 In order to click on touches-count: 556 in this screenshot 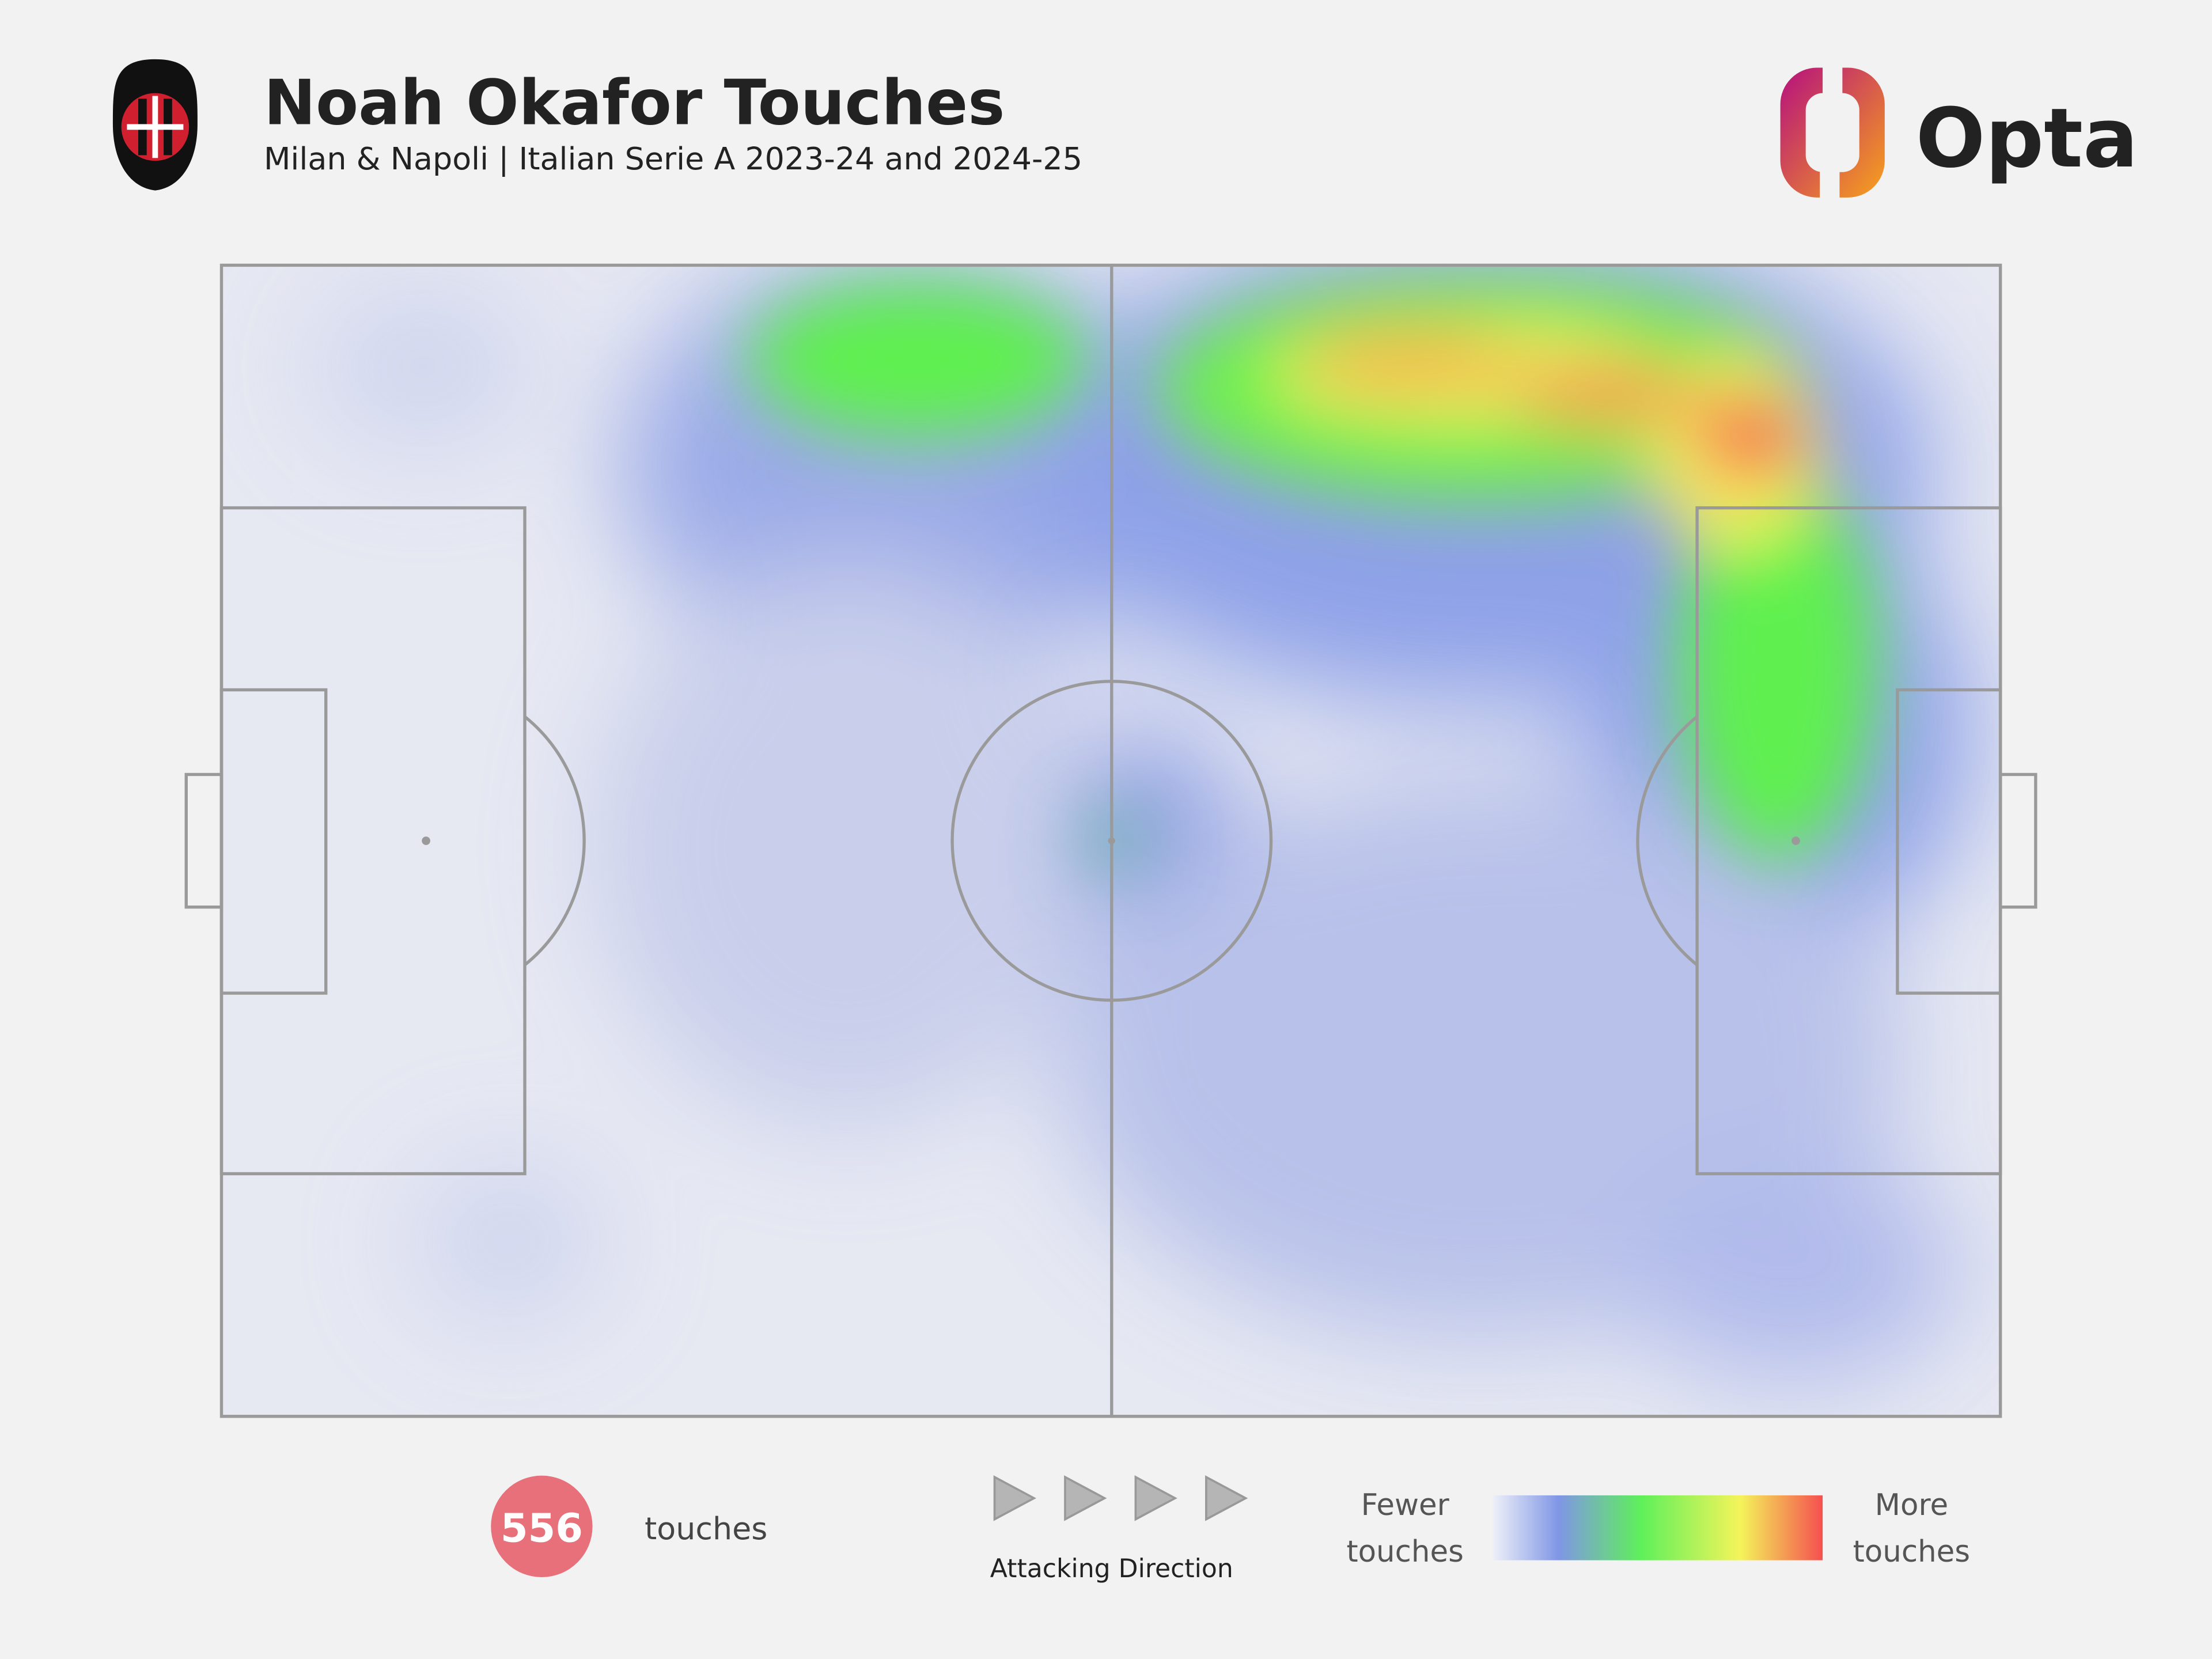, I will do `click(542, 1529)`.